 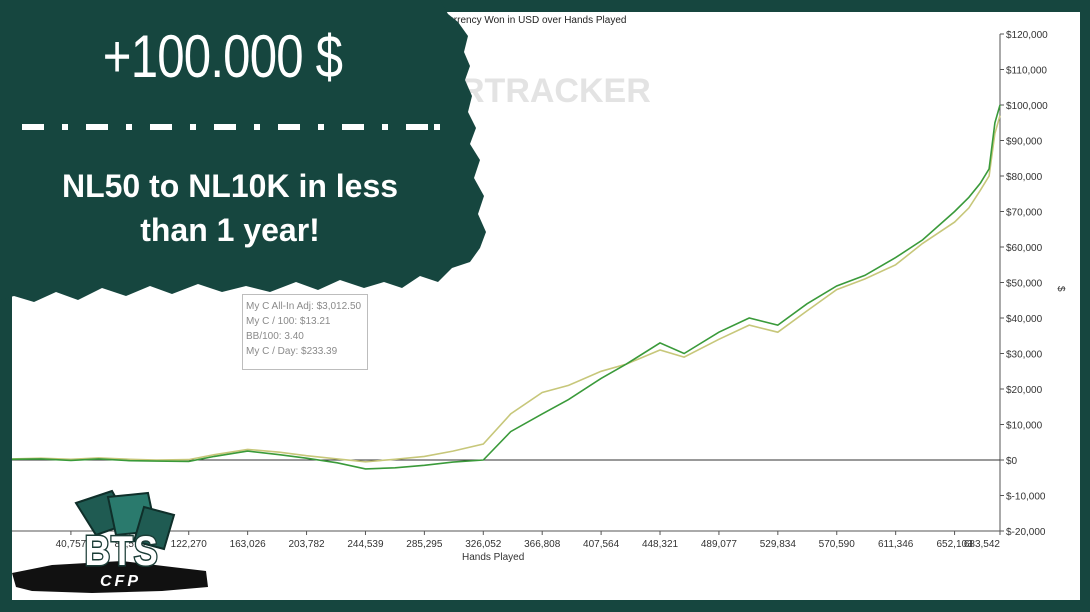 What do you see at coordinates (365, 544) in the screenshot?
I see `x-tick-label: 244,539` at bounding box center [365, 544].